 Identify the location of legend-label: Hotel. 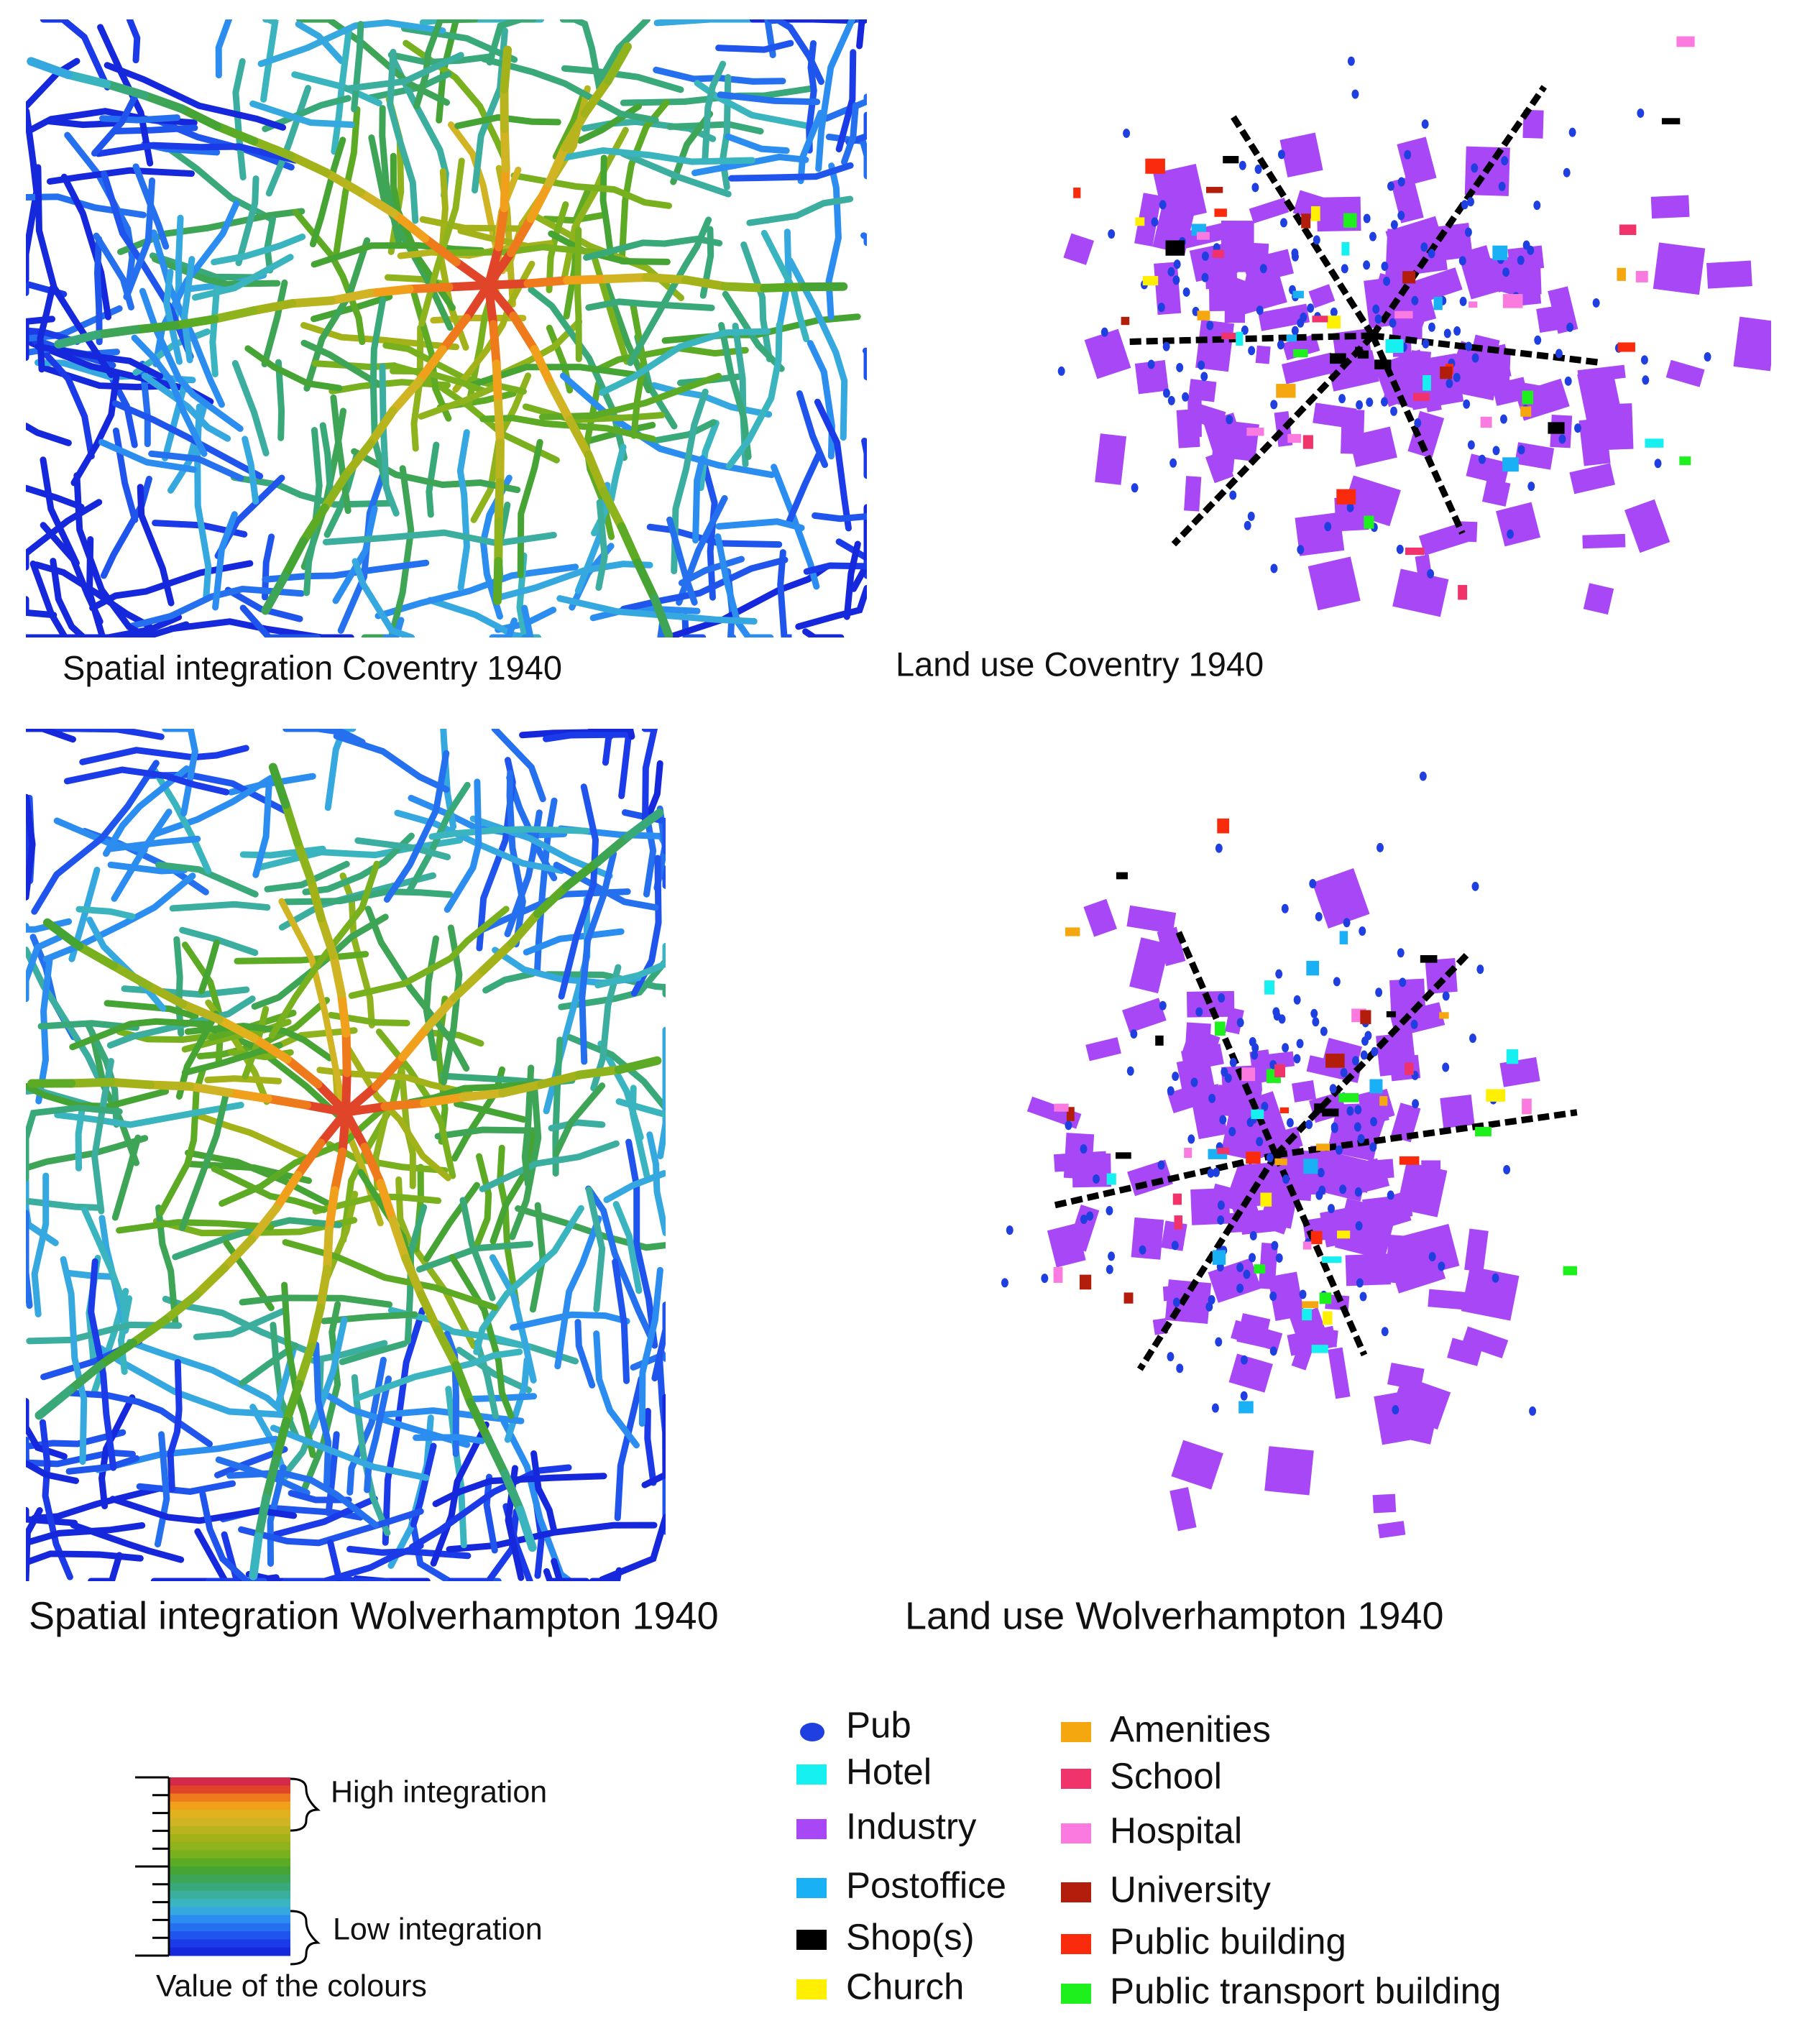
(889, 1771).